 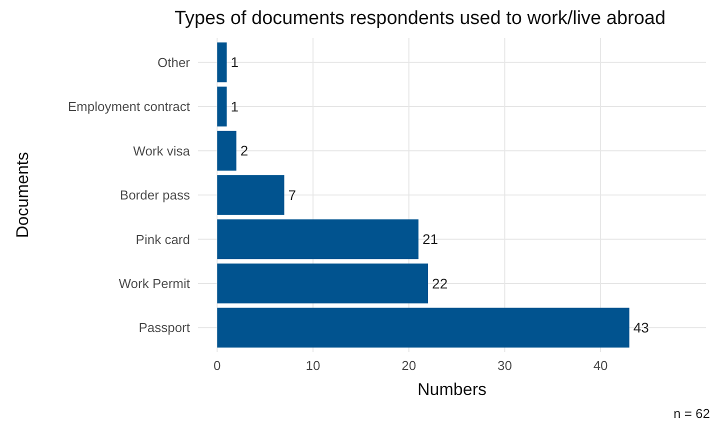 What do you see at coordinates (217, 365) in the screenshot?
I see `x-tick-label: 0` at bounding box center [217, 365].